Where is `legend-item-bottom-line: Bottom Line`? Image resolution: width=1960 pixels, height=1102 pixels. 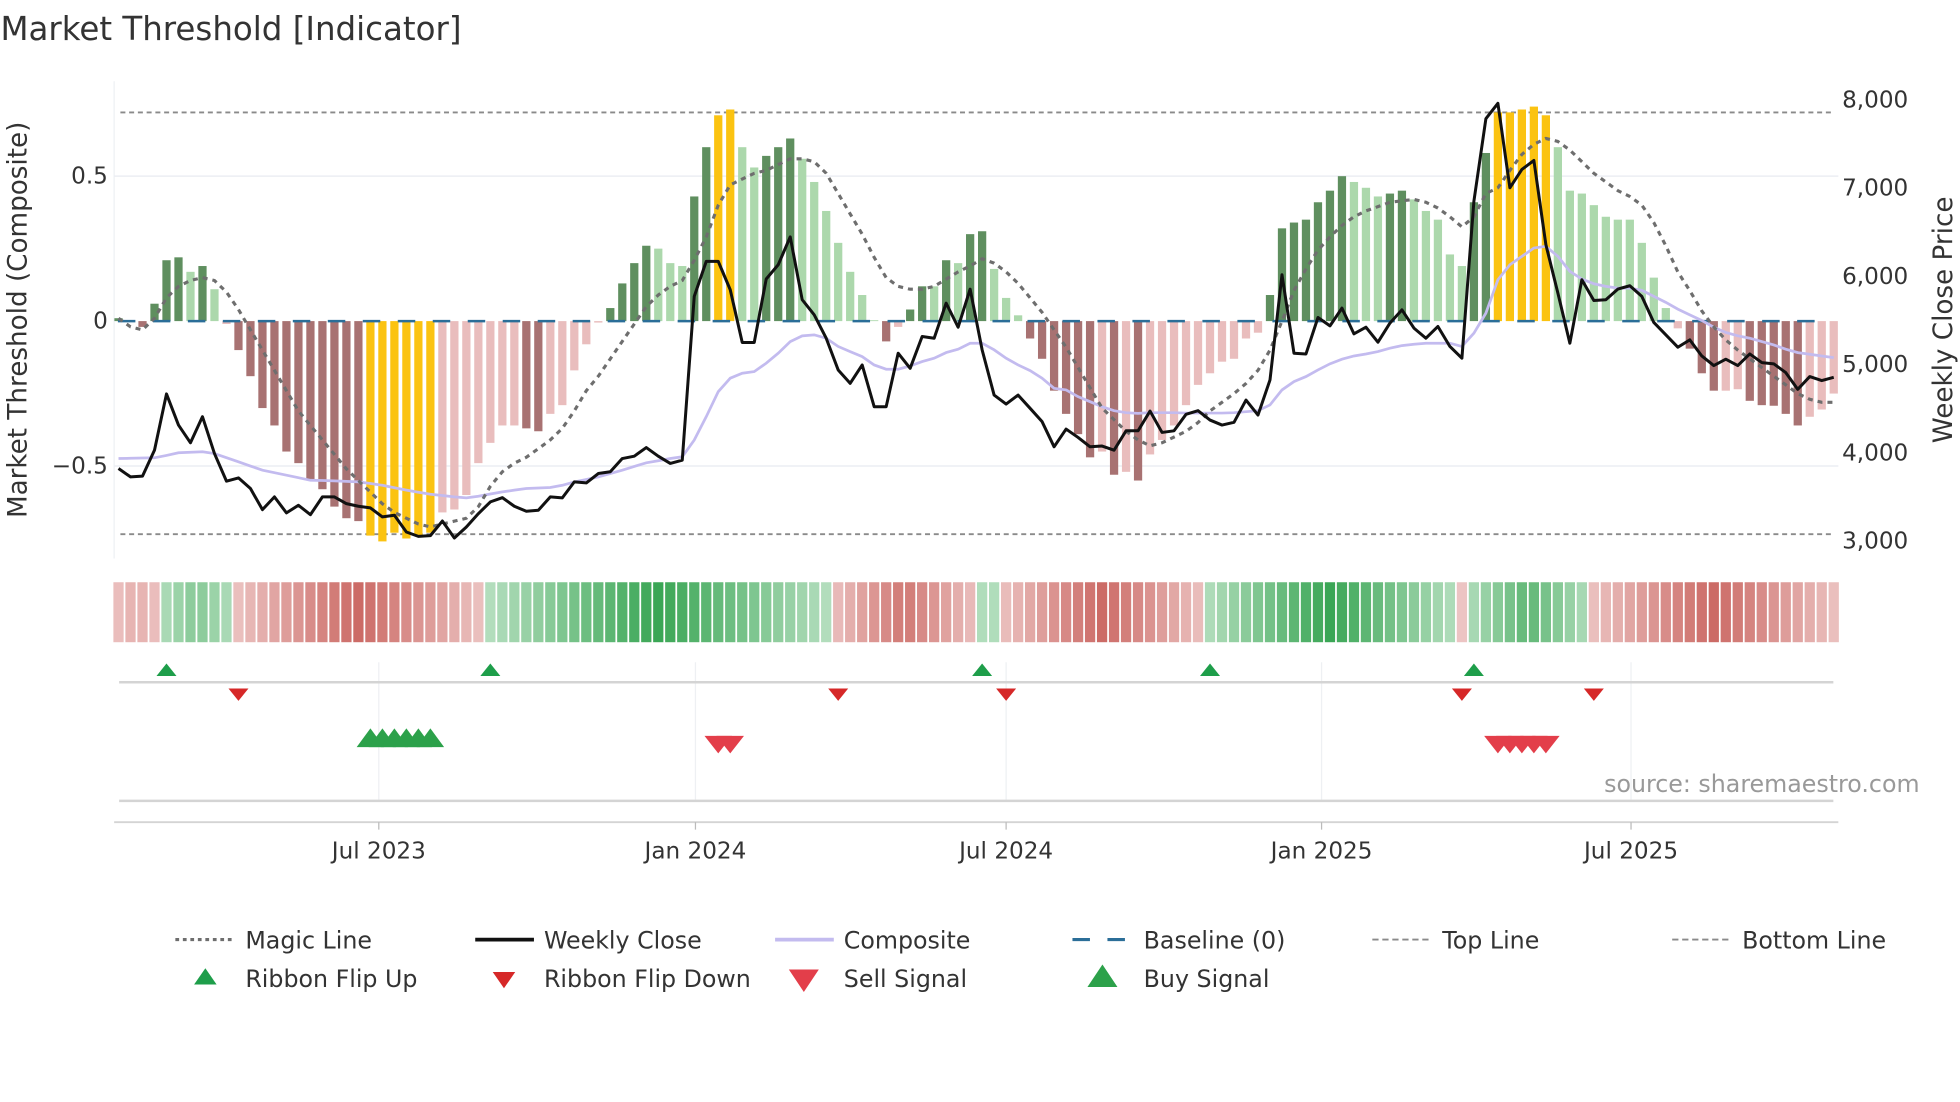
legend-item-bottom-line: Bottom Line is located at coordinates (1779, 940).